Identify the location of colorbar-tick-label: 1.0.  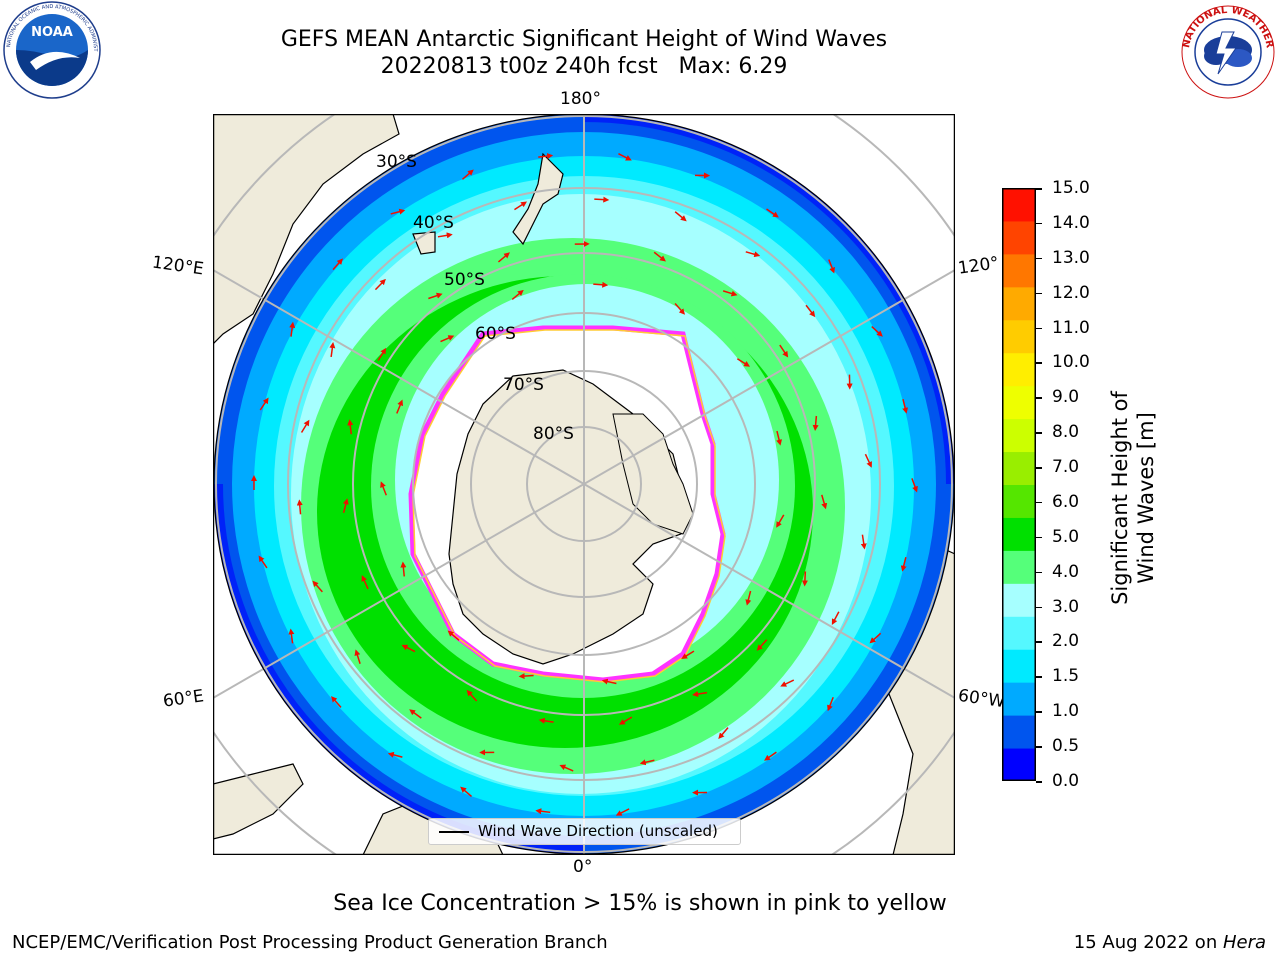
(1066, 711).